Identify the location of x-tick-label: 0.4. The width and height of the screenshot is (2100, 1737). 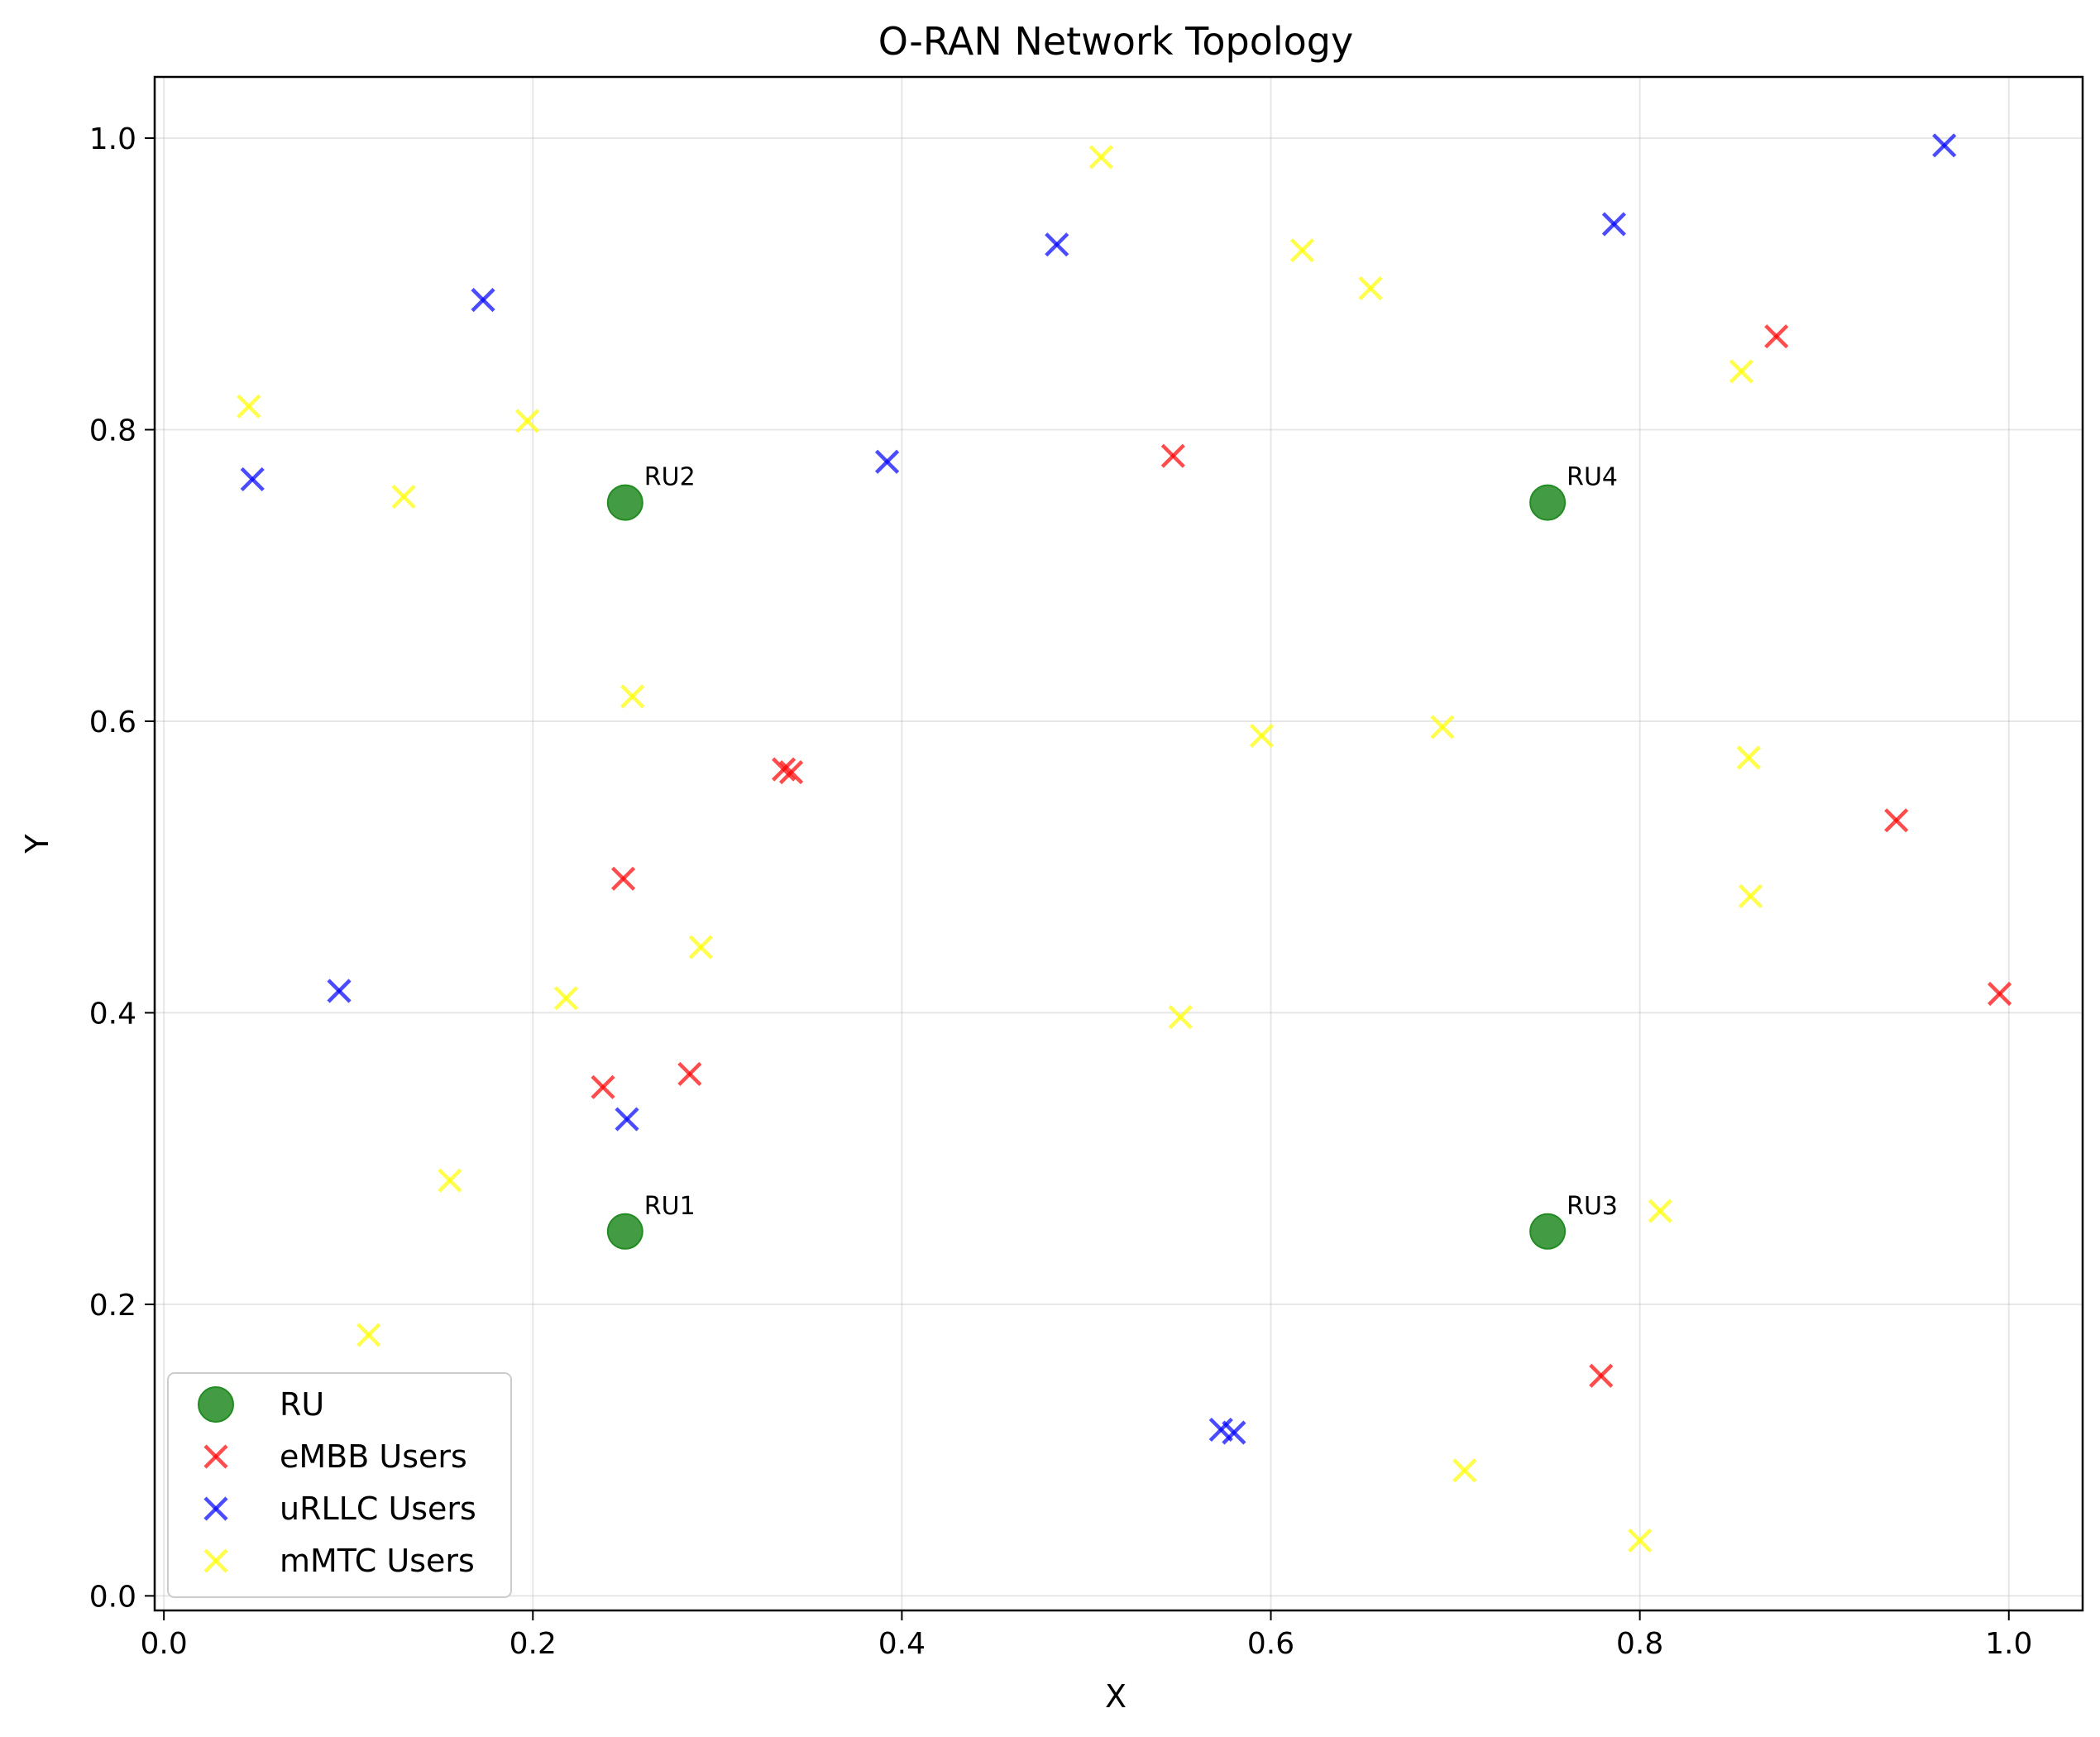
(902, 1644).